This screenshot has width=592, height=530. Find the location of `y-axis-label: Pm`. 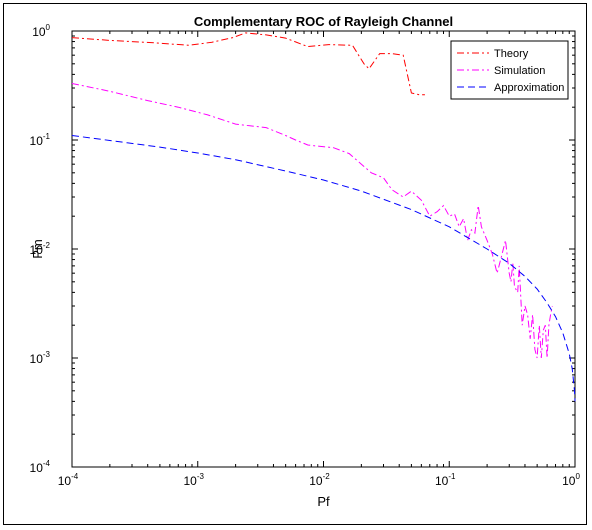

y-axis-label: Pm is located at coordinates (37, 249).